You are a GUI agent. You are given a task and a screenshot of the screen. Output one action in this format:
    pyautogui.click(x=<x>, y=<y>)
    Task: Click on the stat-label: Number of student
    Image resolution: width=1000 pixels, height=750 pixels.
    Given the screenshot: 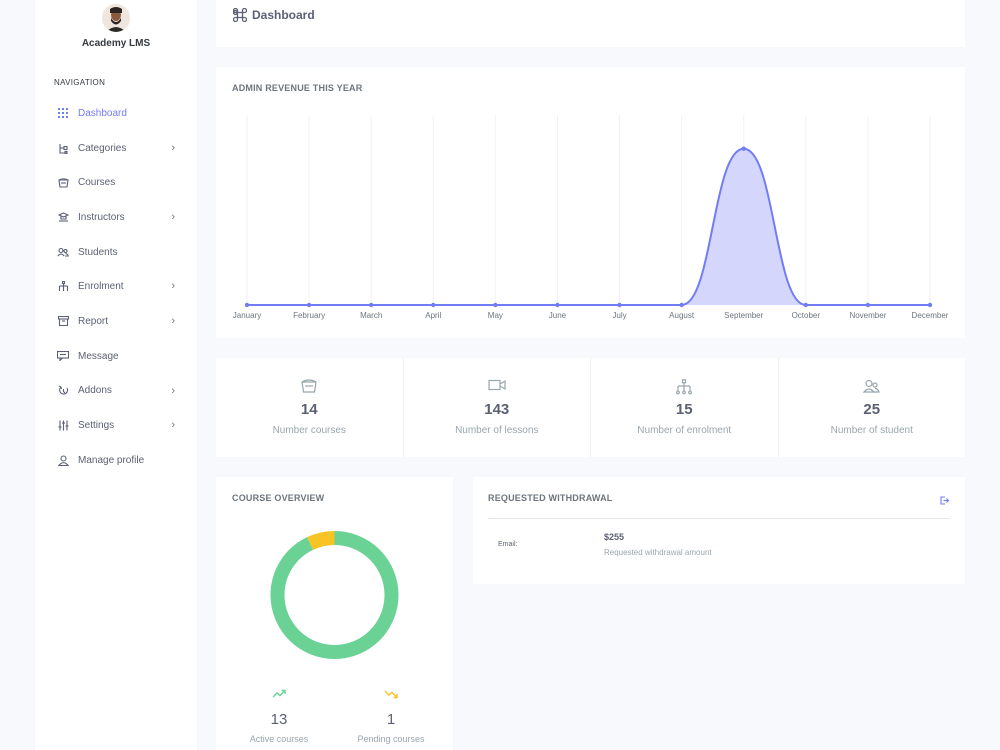 What is the action you would take?
    pyautogui.click(x=871, y=430)
    